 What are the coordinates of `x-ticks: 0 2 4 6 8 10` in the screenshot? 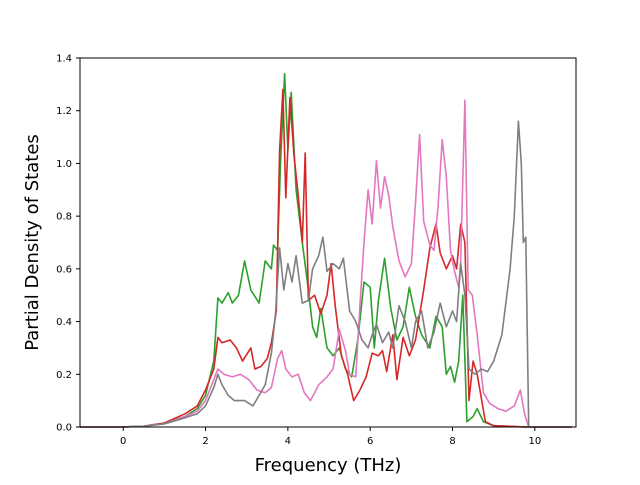 It's located at (330, 437).